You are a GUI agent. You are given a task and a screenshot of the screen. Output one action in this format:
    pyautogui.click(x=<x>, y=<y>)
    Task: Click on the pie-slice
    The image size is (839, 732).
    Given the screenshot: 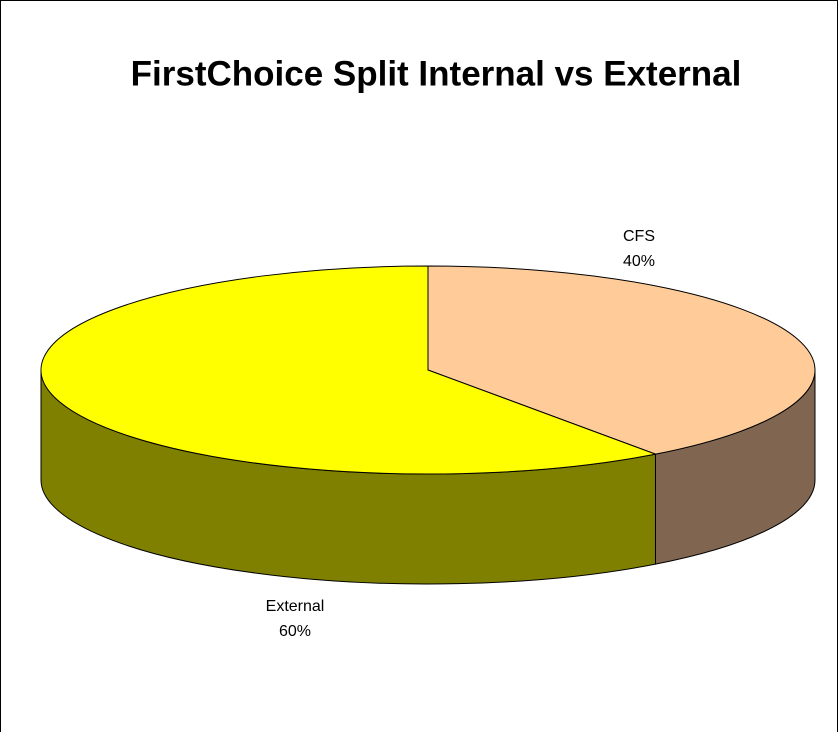 What is the action you would take?
    pyautogui.click(x=621, y=360)
    